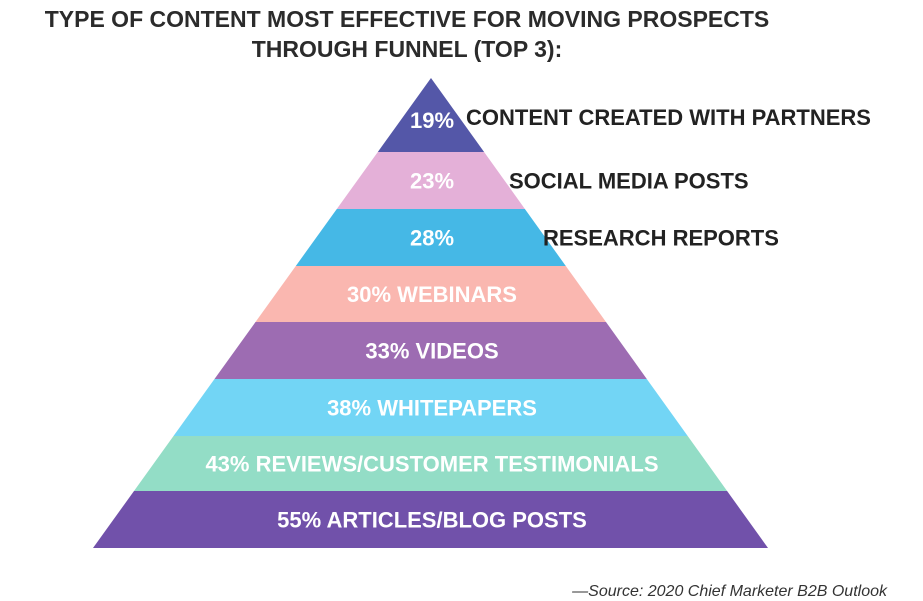 The width and height of the screenshot is (923, 601). I want to click on band-value-label-6: 38% WHITEPAPERS, so click(432, 408).